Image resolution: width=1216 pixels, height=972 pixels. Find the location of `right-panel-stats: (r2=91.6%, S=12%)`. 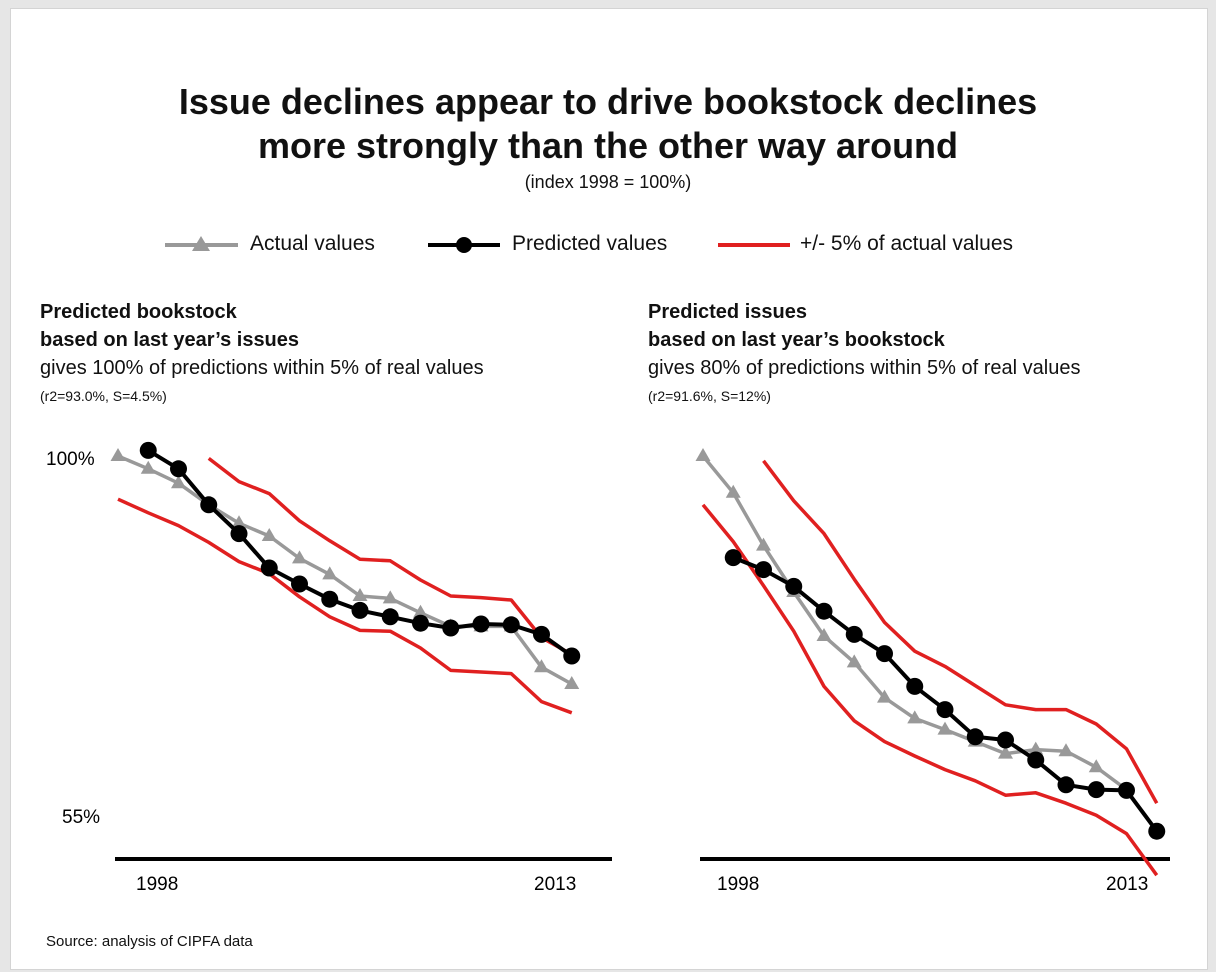

right-panel-stats: (r2=91.6%, S=12%) is located at coordinates (709, 396).